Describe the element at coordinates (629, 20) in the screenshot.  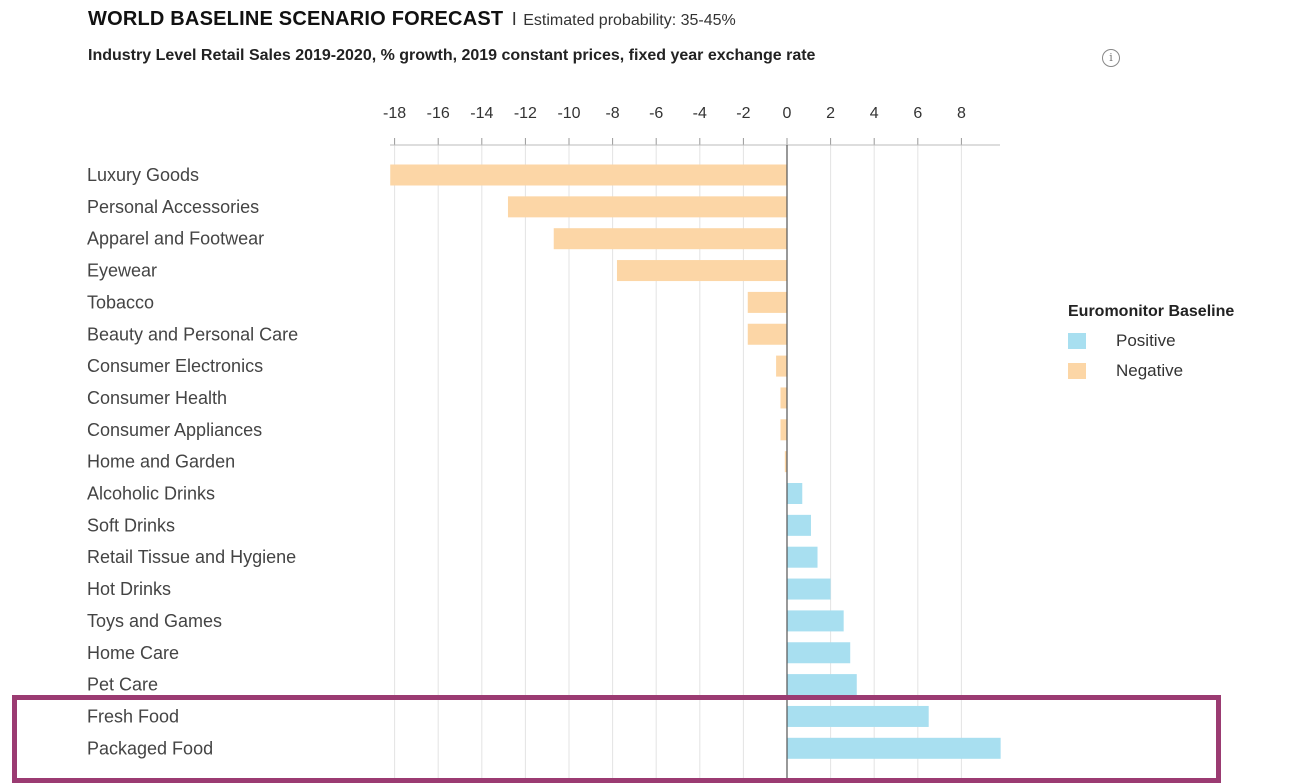
I see `probability-note: Estimated probability: 35-45%` at that location.